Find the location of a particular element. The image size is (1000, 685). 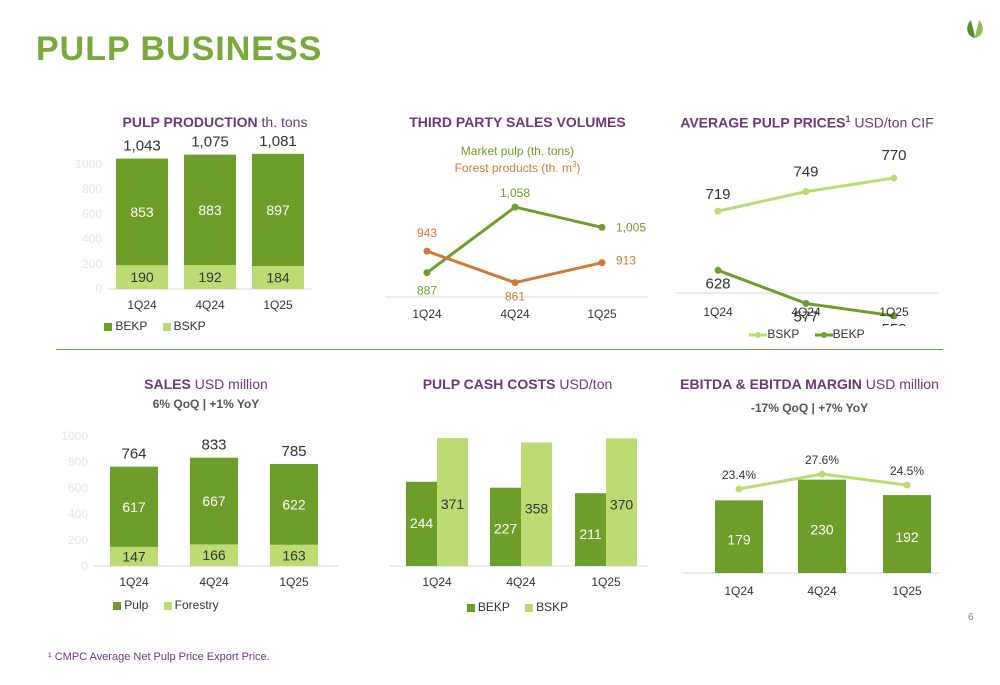

data-label: 719 is located at coordinates (717, 194).